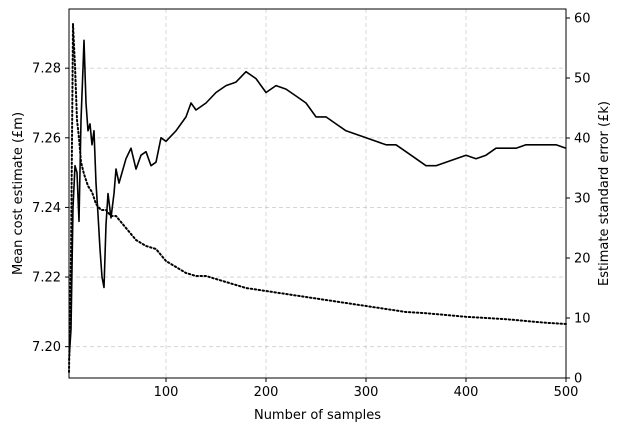  Describe the element at coordinates (604, 193) in the screenshot. I see `y-axis-right-title: Estimate standard error (£k)` at that location.